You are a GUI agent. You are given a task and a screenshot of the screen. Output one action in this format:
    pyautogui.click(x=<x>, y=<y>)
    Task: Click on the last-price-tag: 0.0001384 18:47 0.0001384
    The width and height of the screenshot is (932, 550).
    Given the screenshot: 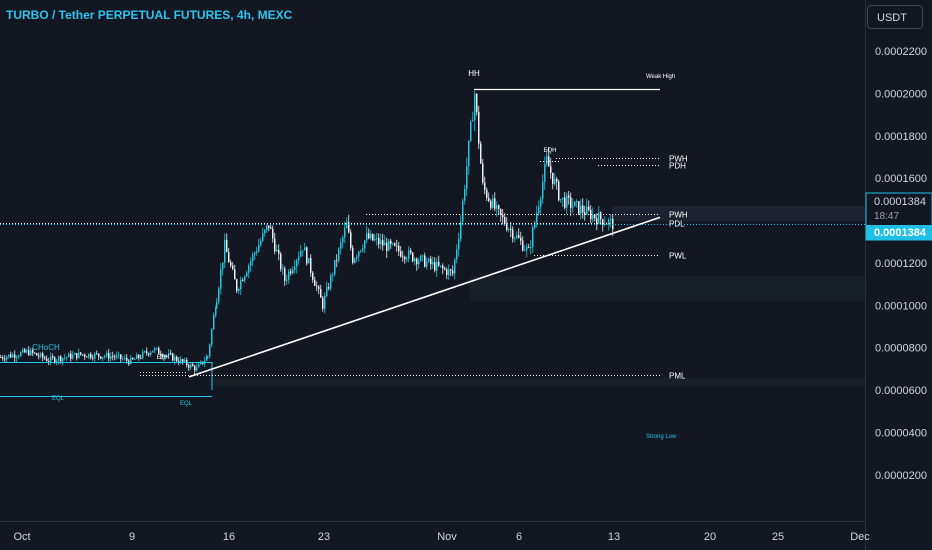 What is the action you would take?
    pyautogui.click(x=898, y=216)
    